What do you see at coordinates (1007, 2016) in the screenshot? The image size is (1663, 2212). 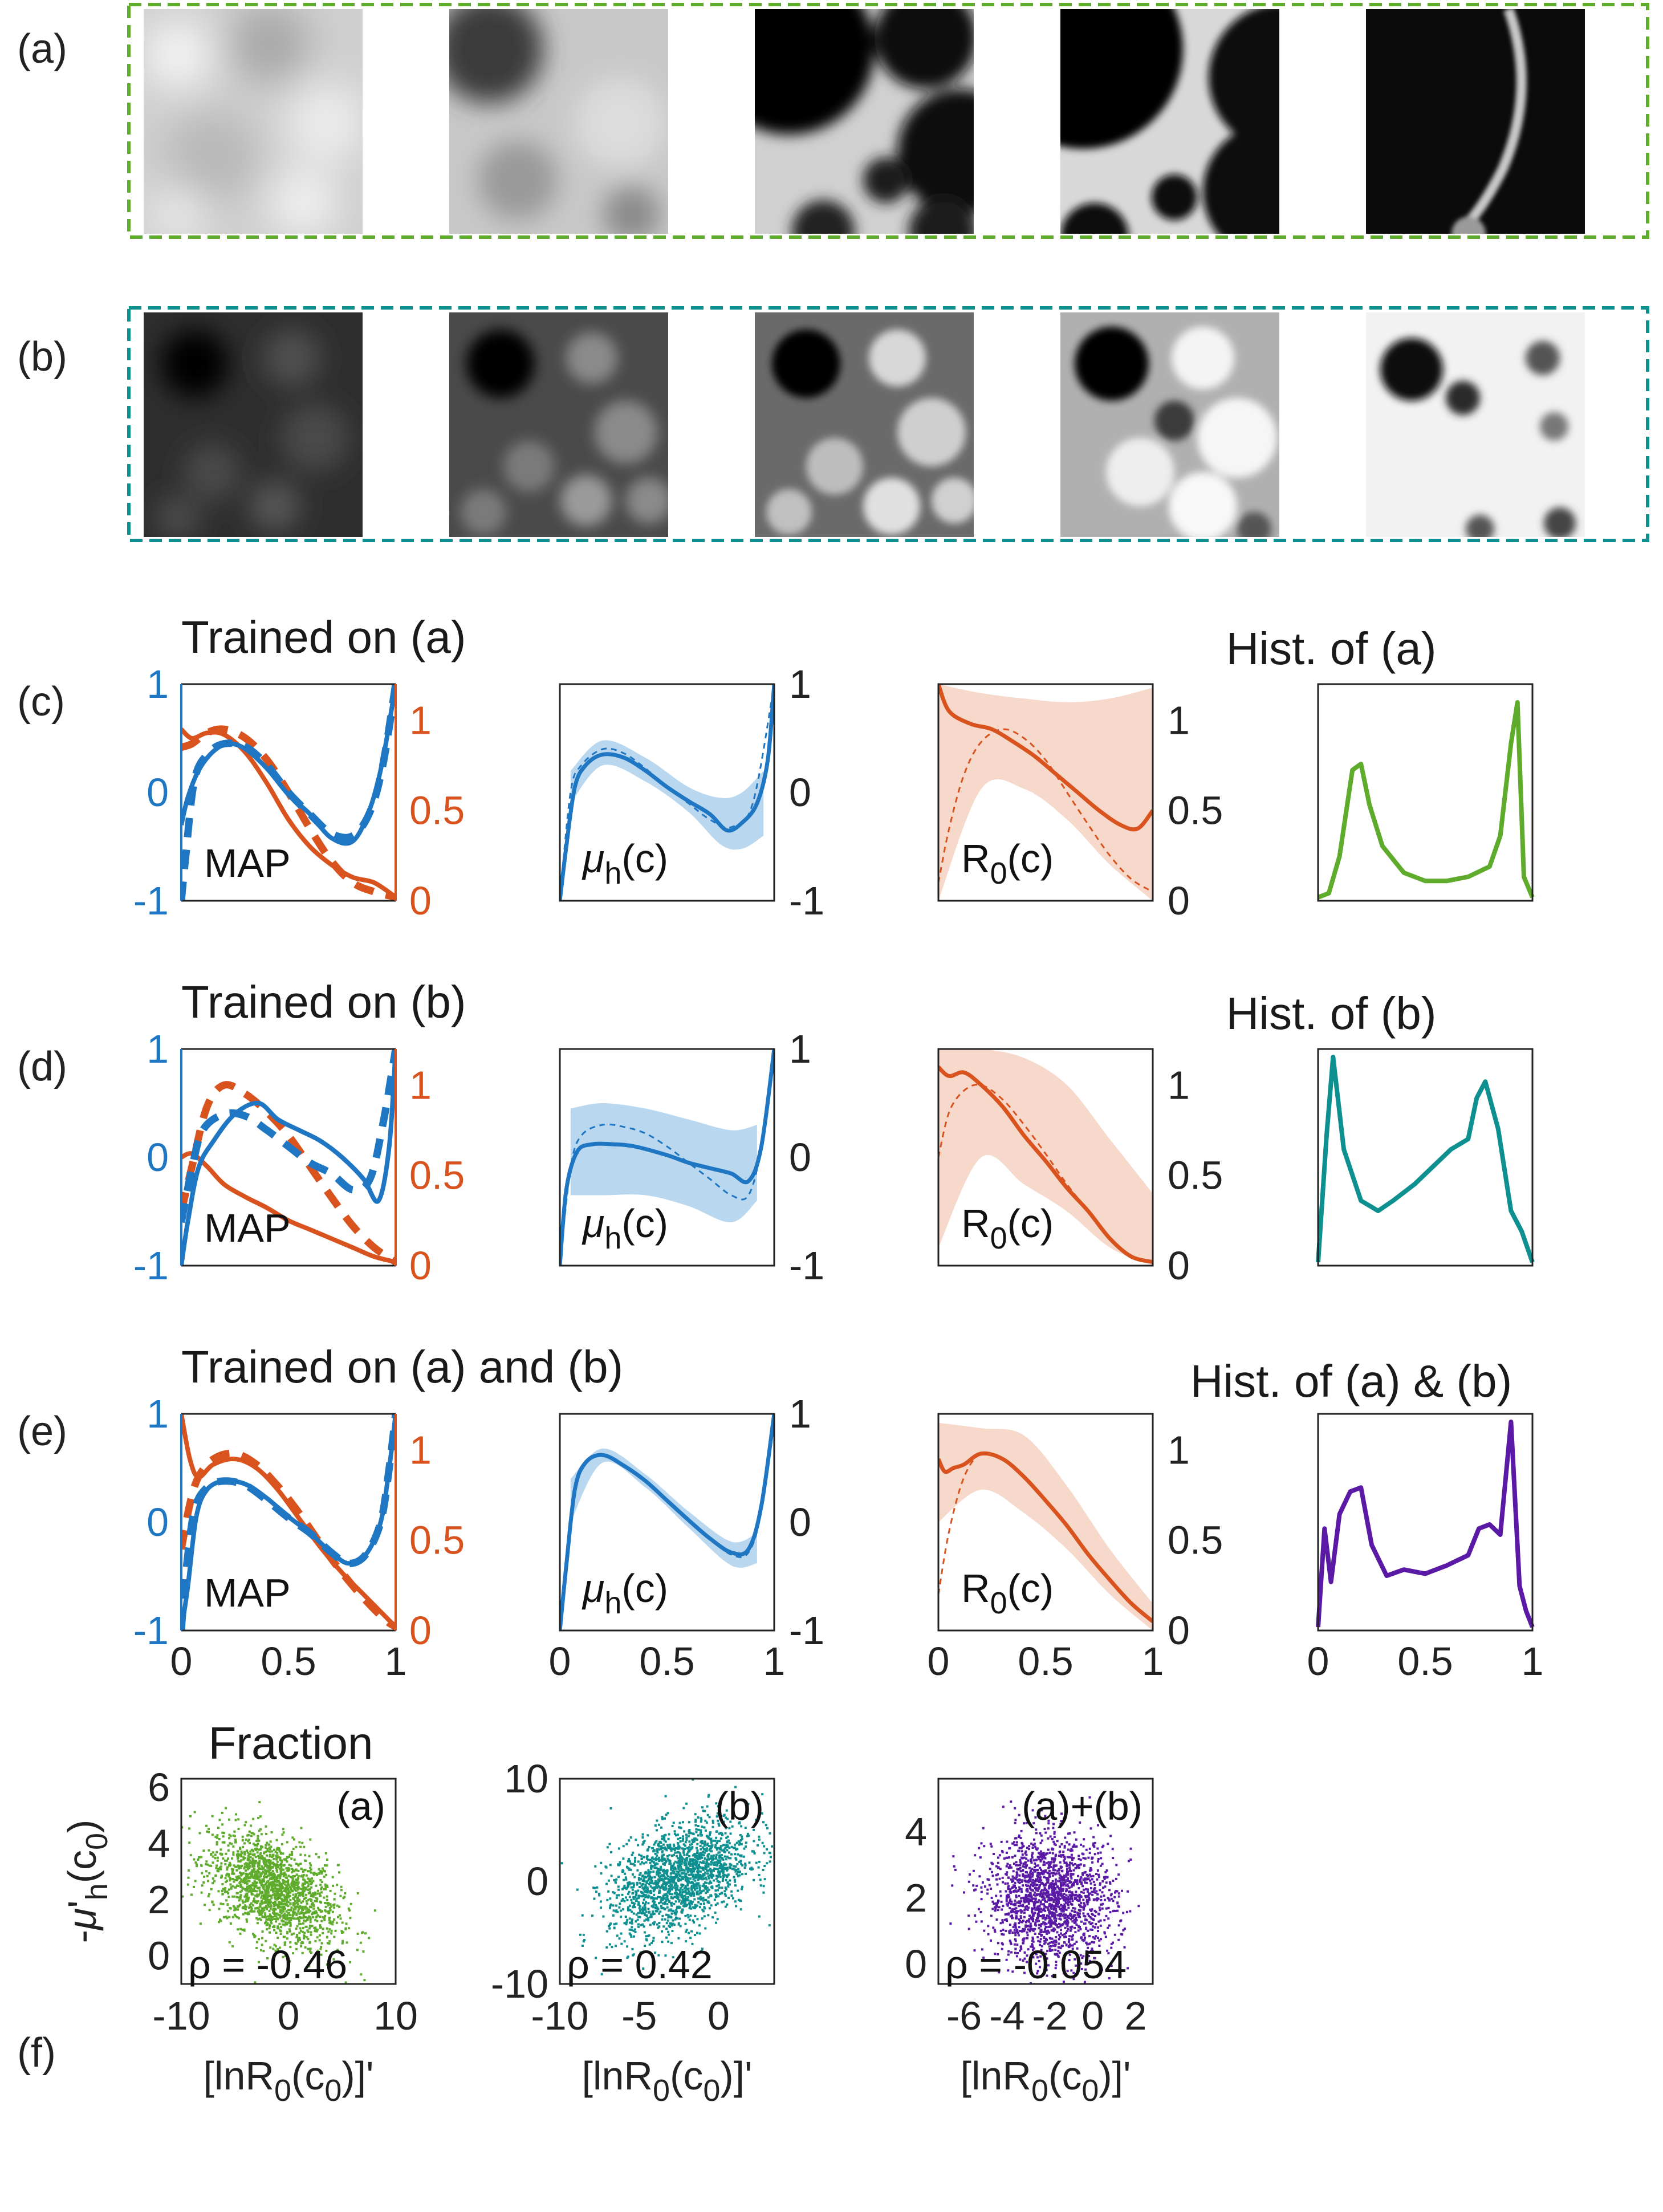 I see `x-tick-label: -4` at bounding box center [1007, 2016].